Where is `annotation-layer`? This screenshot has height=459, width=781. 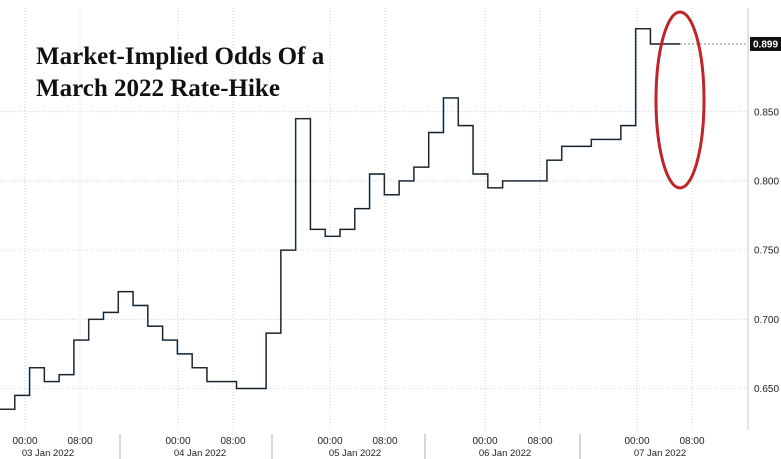 annotation-layer is located at coordinates (680, 100).